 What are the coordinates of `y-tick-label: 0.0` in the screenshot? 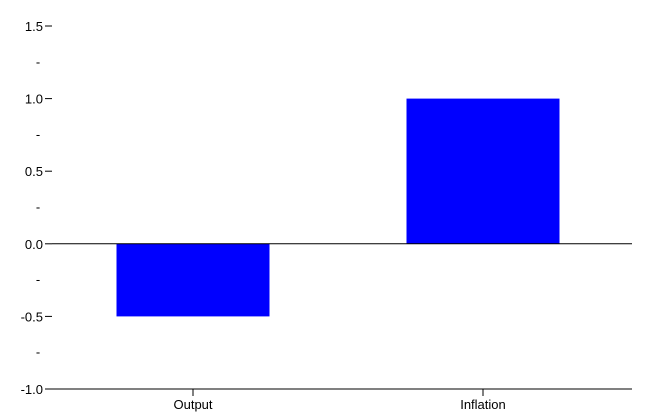 It's located at (34, 244).